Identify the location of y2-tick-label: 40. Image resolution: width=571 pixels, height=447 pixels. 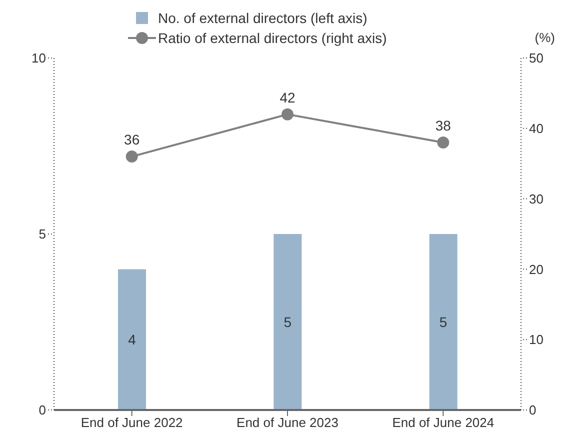
(536, 128).